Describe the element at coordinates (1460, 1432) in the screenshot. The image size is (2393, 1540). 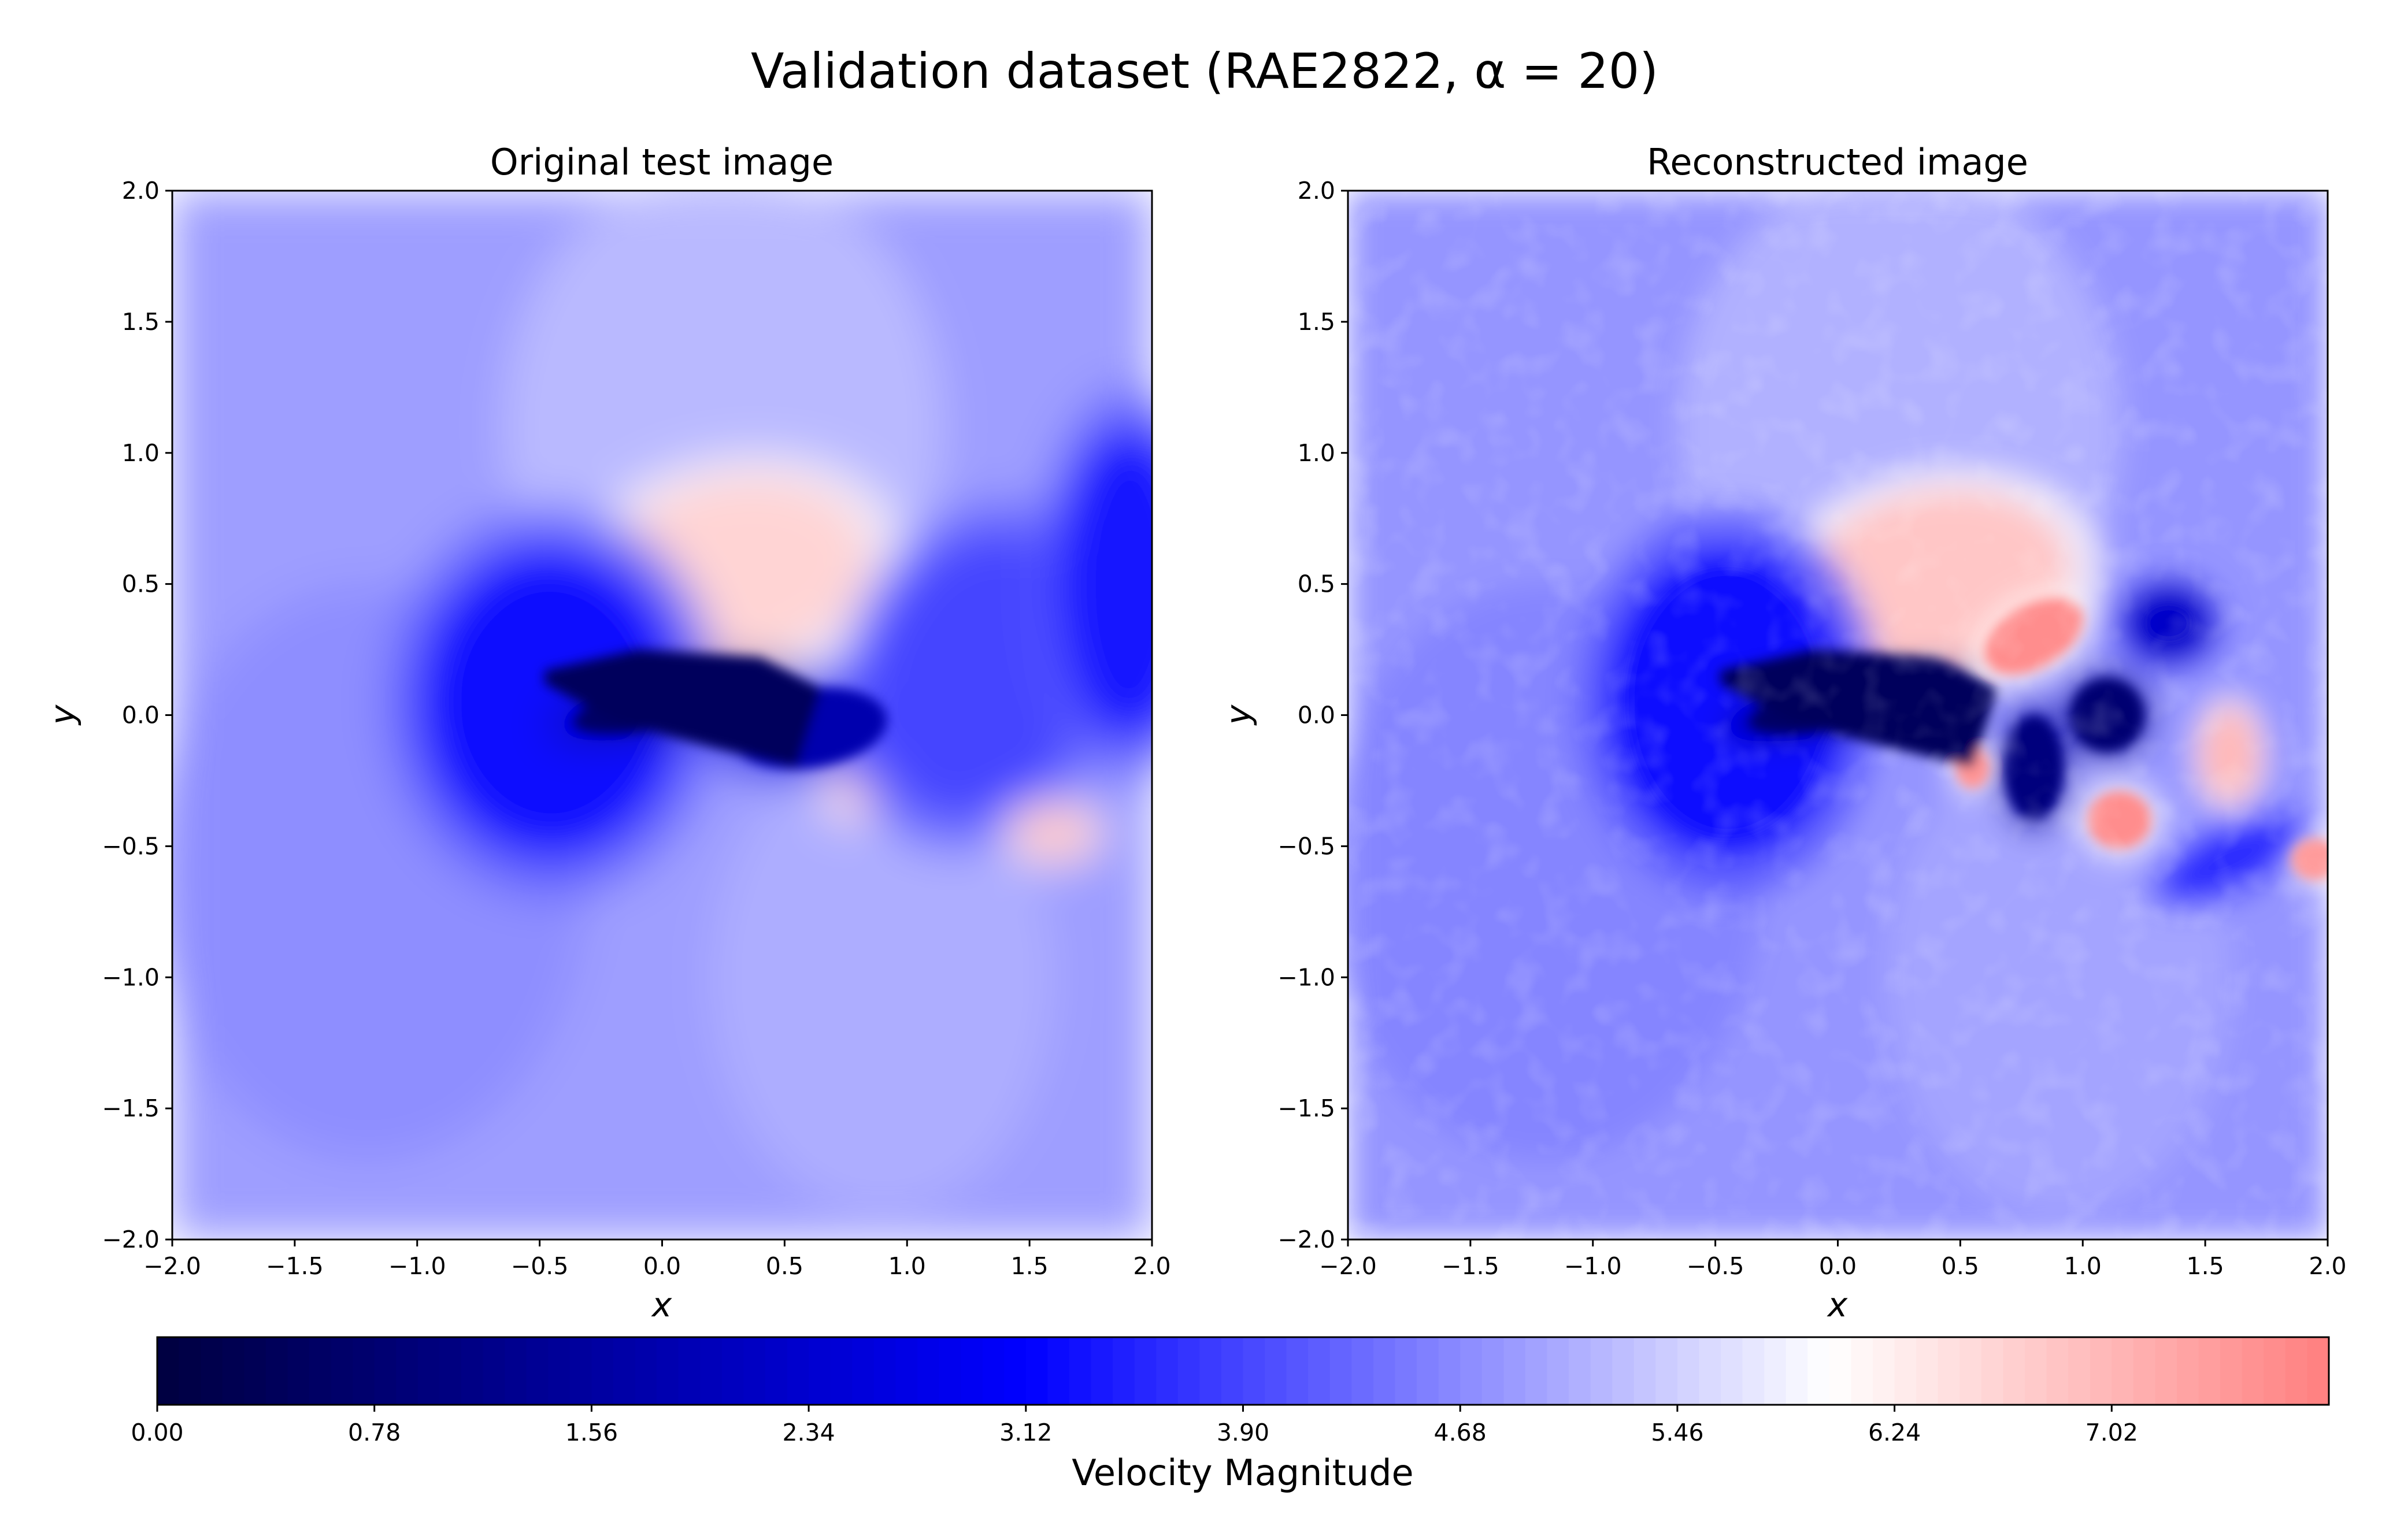
I see `colorbar-tick-label: 4.68` at that location.